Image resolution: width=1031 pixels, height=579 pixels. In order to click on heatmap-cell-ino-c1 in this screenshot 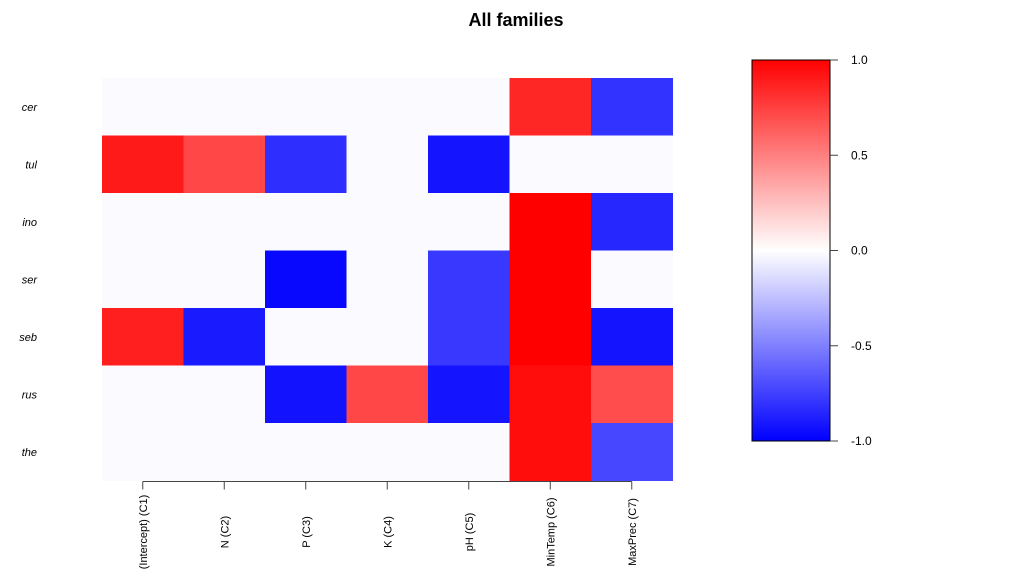, I will do `click(143, 222)`.